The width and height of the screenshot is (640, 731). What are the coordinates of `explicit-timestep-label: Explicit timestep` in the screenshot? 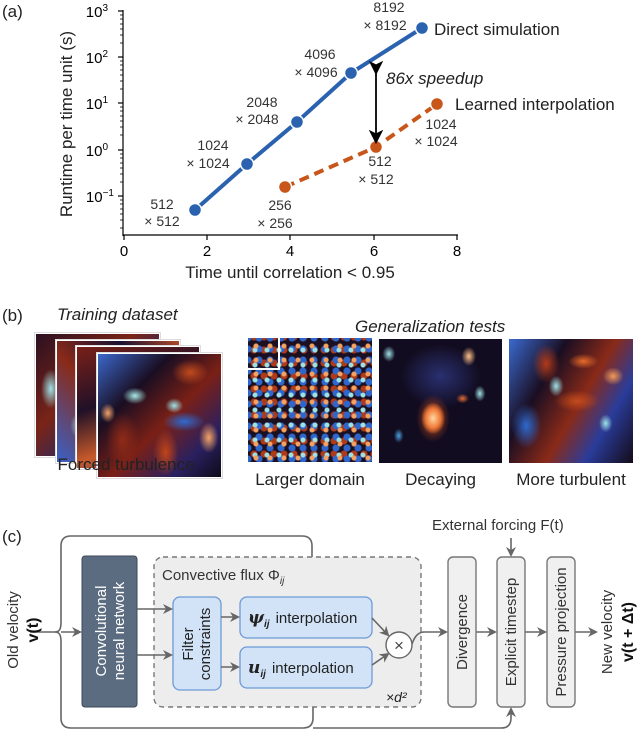 It's located at (511, 632).